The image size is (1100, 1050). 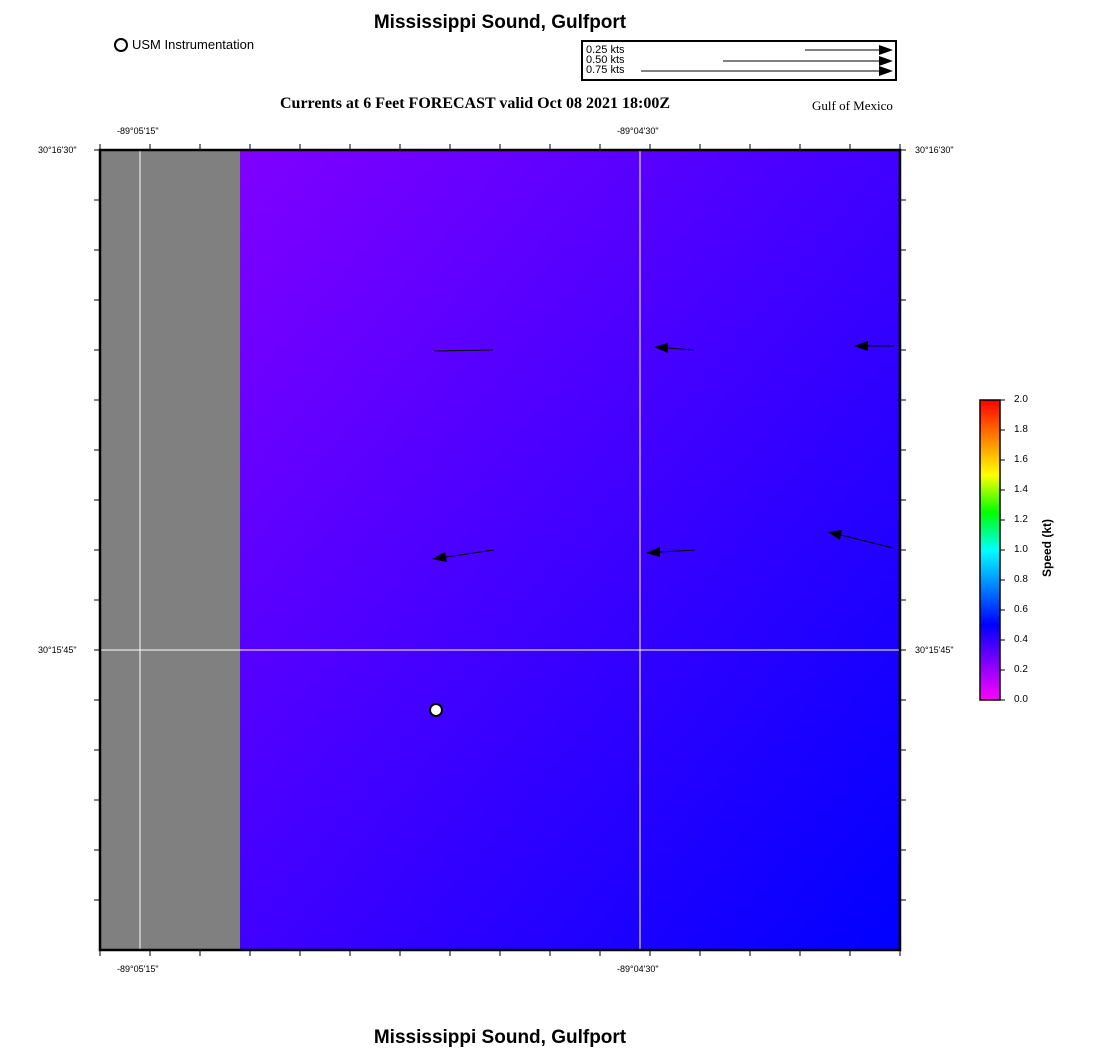 What do you see at coordinates (934, 150) in the screenshot?
I see `lat-label-right-0: 30°16'30"` at bounding box center [934, 150].